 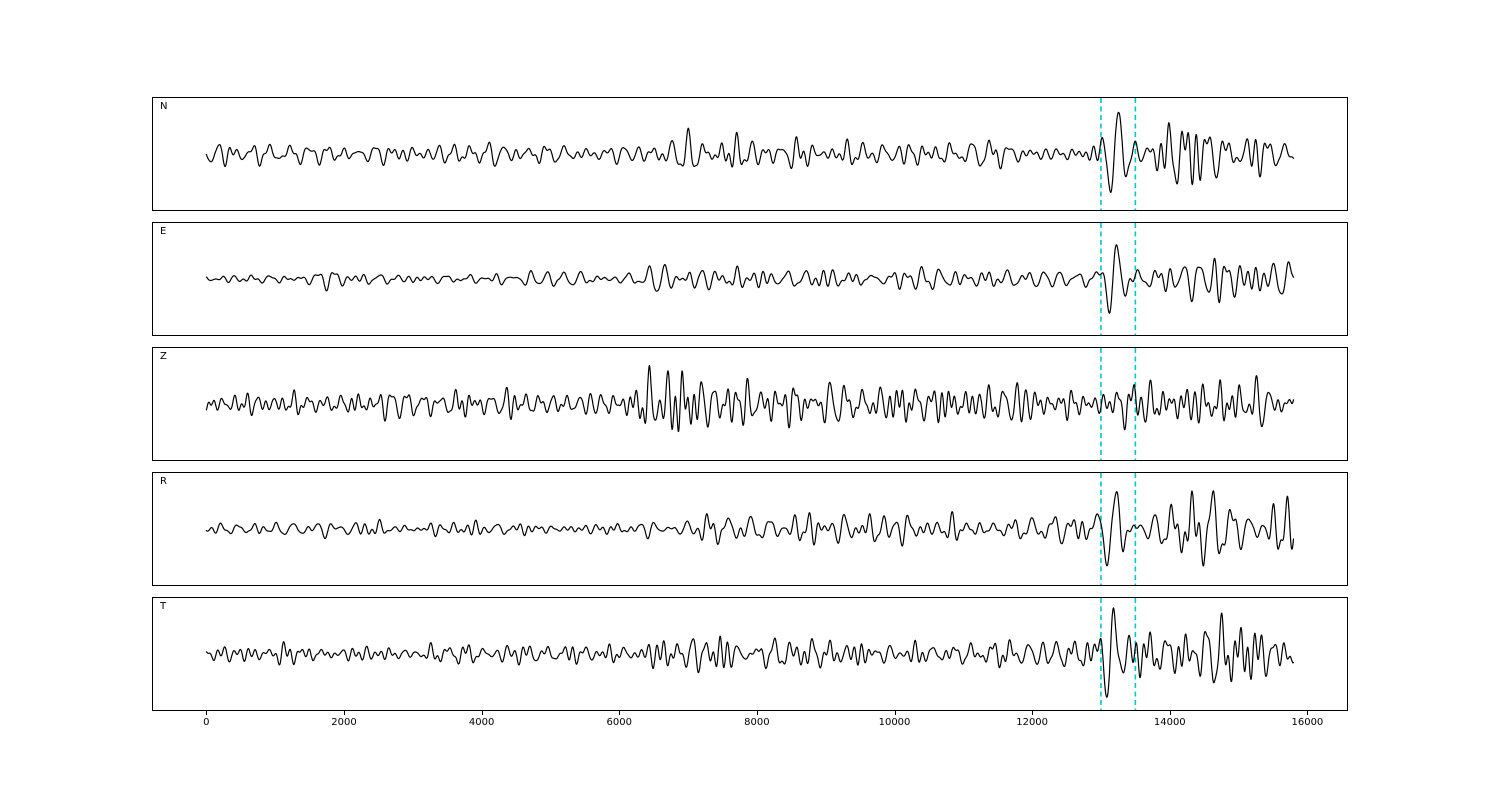 I want to click on waveform-plot-N, so click(x=750, y=154).